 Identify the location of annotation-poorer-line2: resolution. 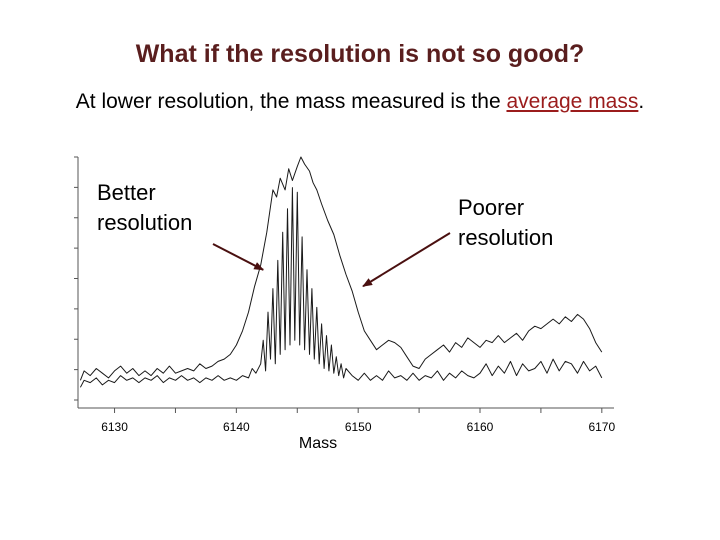
(505, 237).